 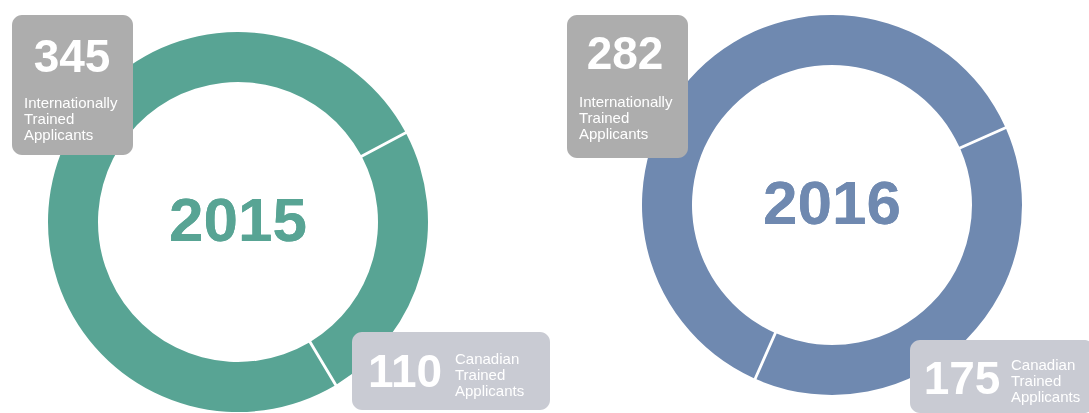 I want to click on text: 2016, so click(x=832, y=202).